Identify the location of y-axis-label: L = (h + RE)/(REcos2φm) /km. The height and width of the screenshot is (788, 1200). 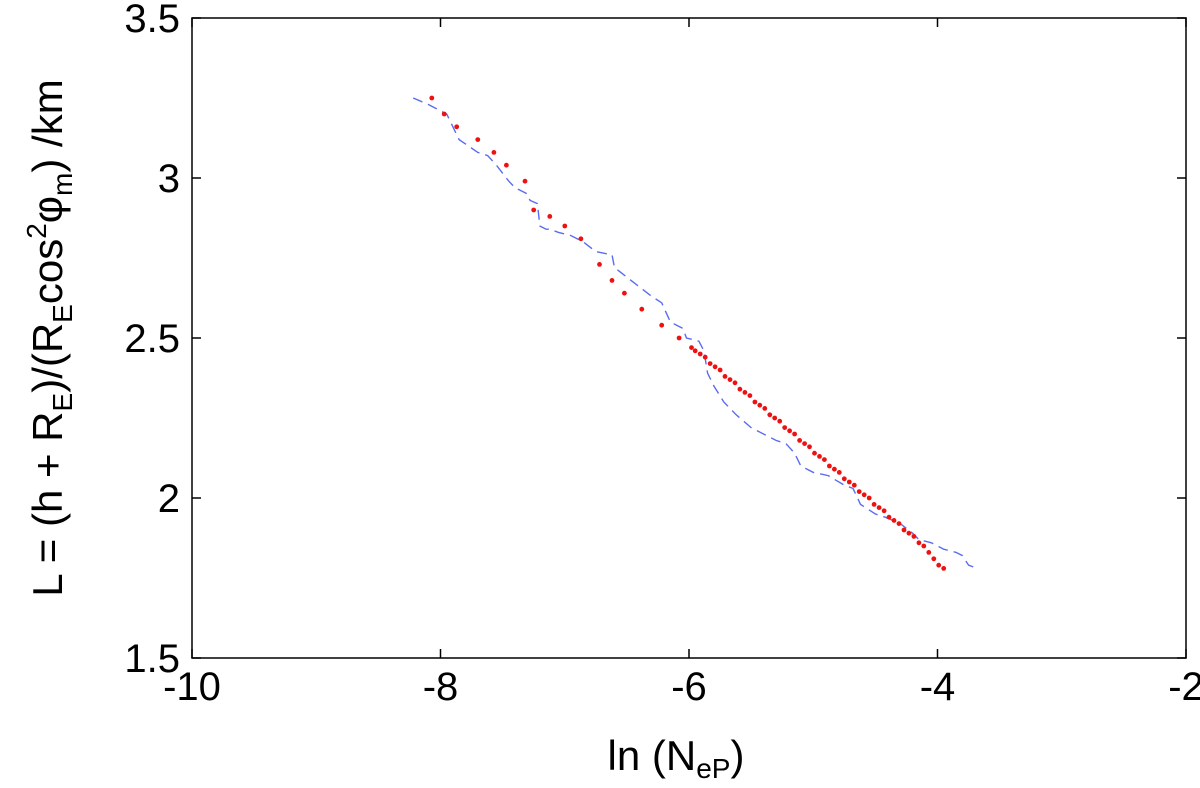
(49, 337).